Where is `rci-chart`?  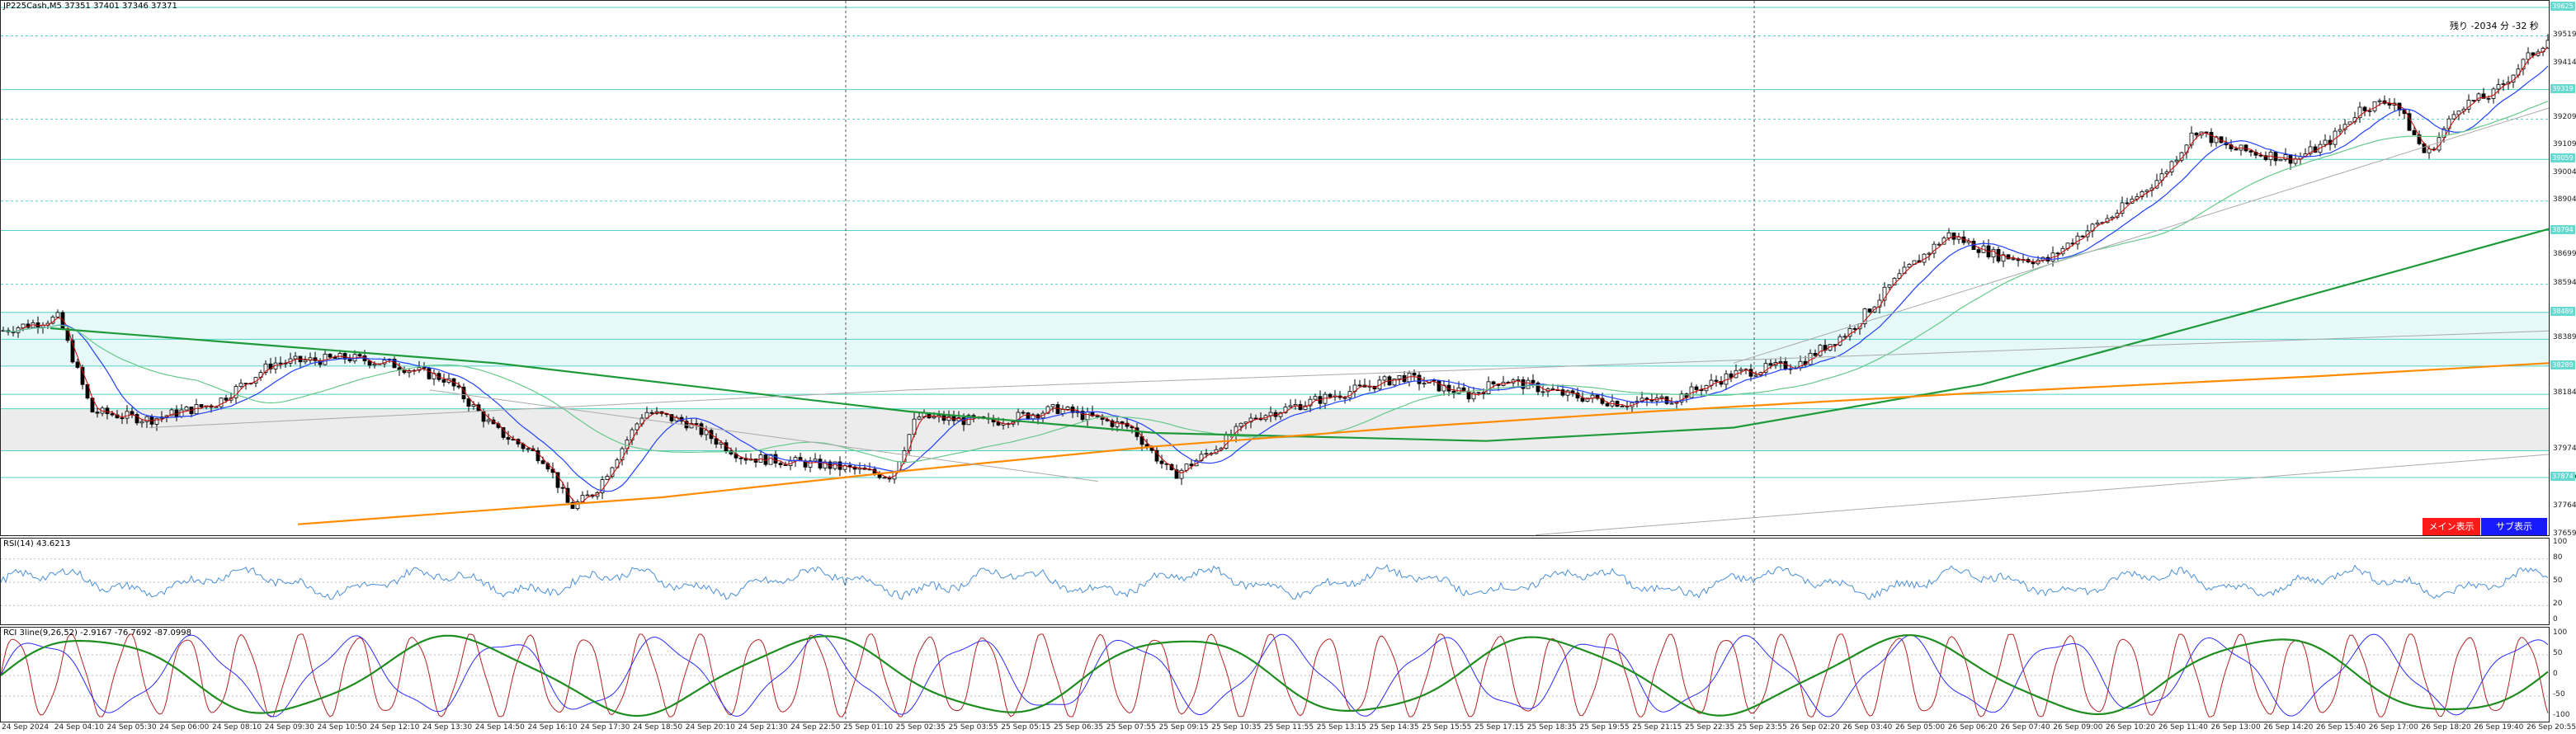
rci-chart is located at coordinates (1275, 675).